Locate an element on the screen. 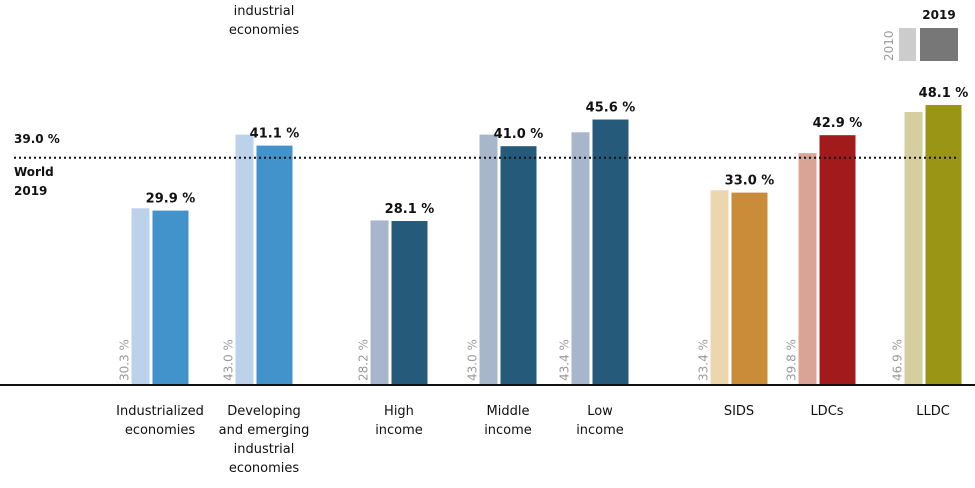 This screenshot has width=975, height=488. world-reference-caption-line1: World is located at coordinates (34, 172).